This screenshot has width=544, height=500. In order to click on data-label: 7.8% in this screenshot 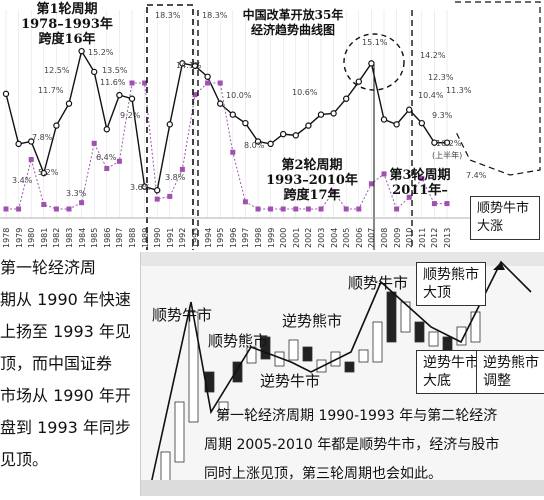, I will do `click(42, 137)`.